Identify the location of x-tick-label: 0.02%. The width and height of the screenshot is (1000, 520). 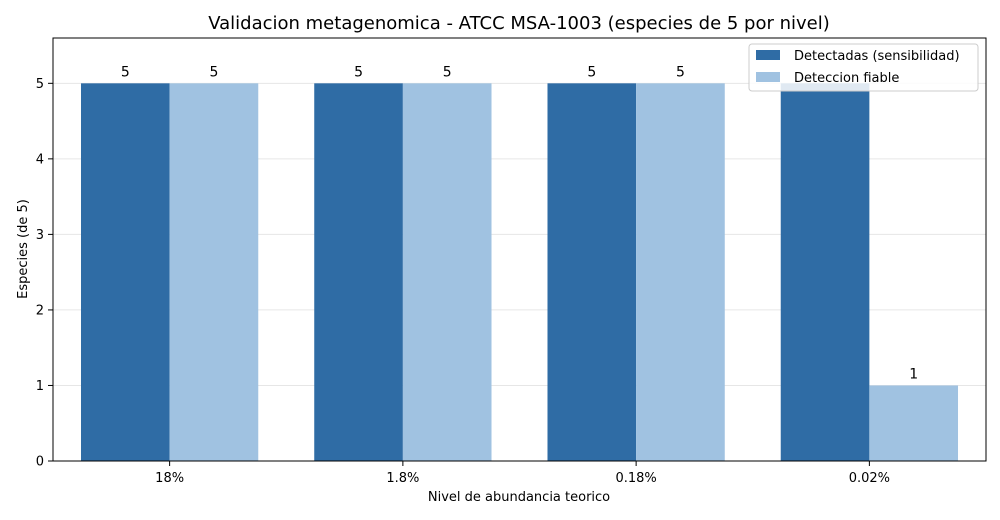
(869, 478).